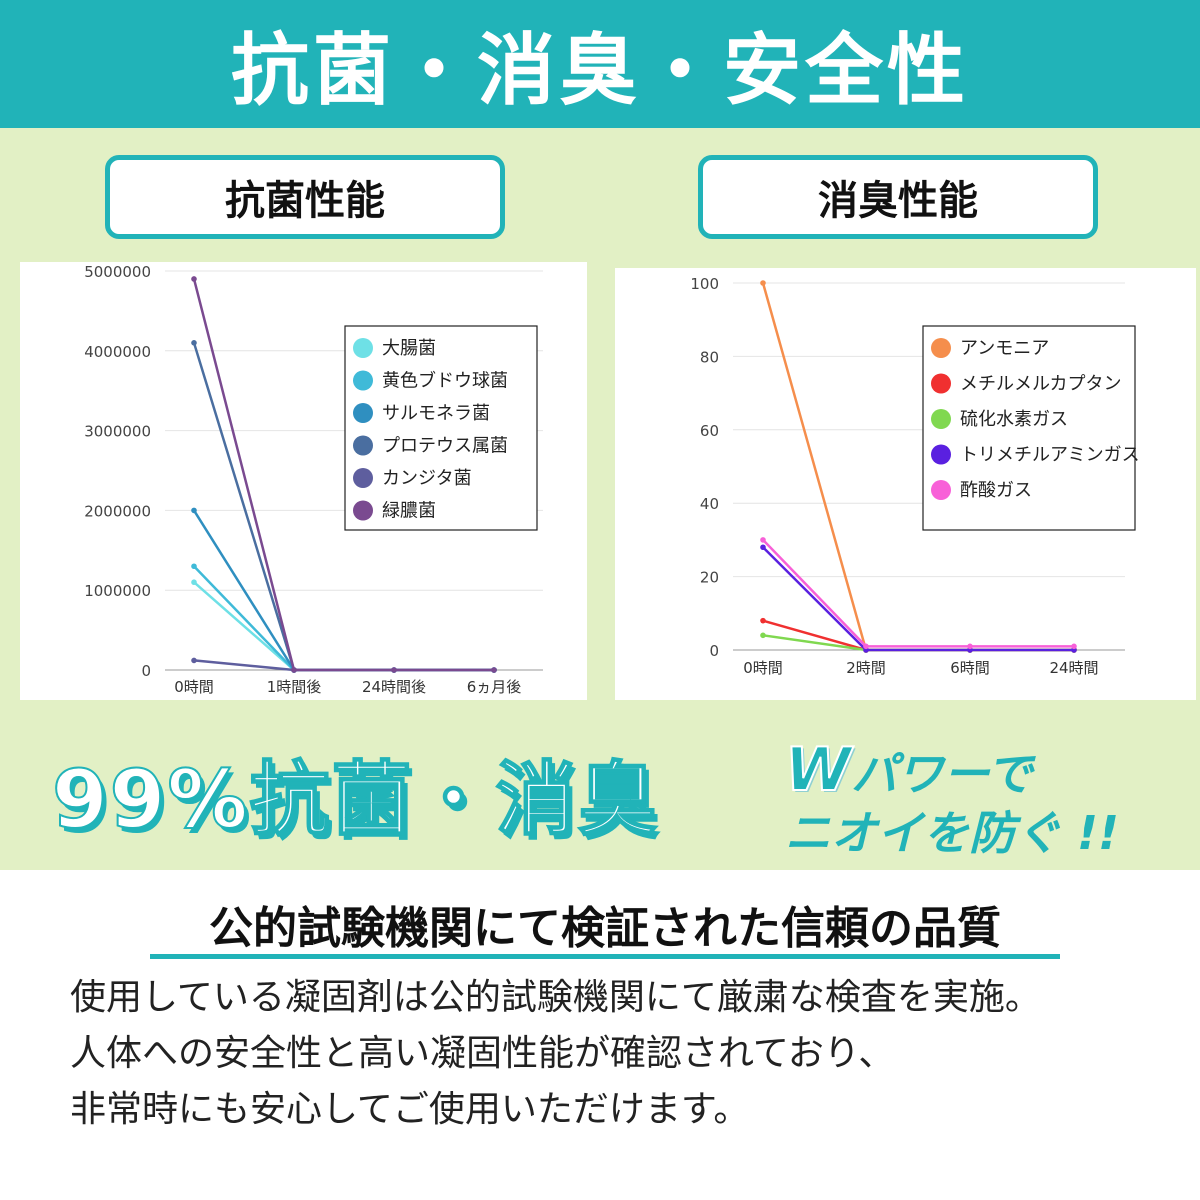 The width and height of the screenshot is (1200, 1200). Describe the element at coordinates (409, 511) in the screenshot. I see `legend-label: 緑膿菌` at that location.